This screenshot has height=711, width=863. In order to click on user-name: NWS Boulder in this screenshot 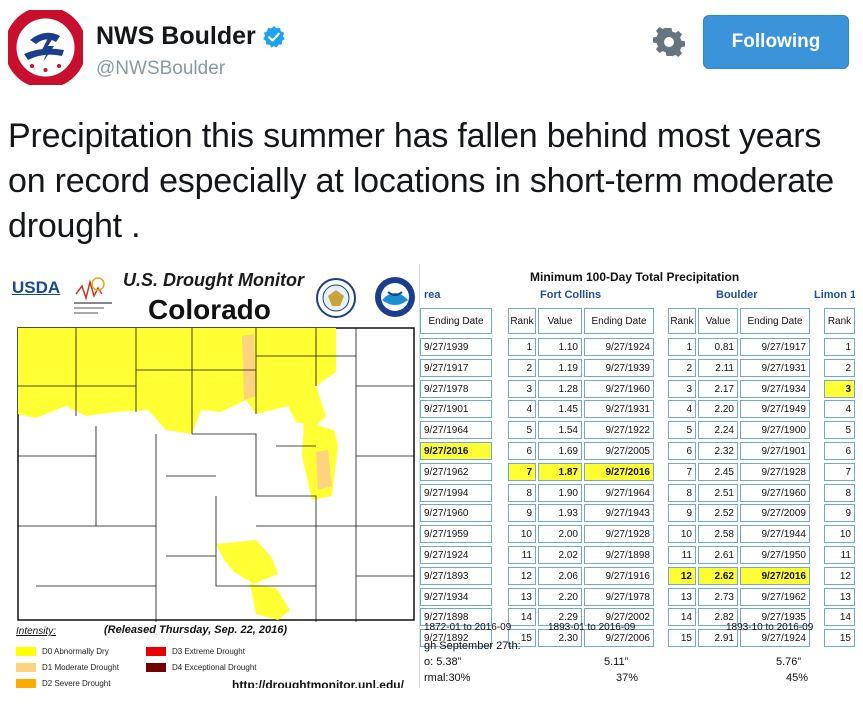, I will do `click(176, 36)`.